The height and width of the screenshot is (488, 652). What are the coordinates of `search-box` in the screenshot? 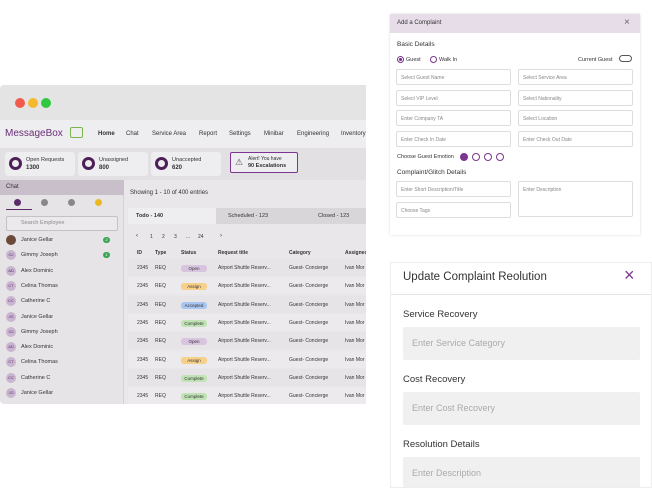 It's located at (62, 223).